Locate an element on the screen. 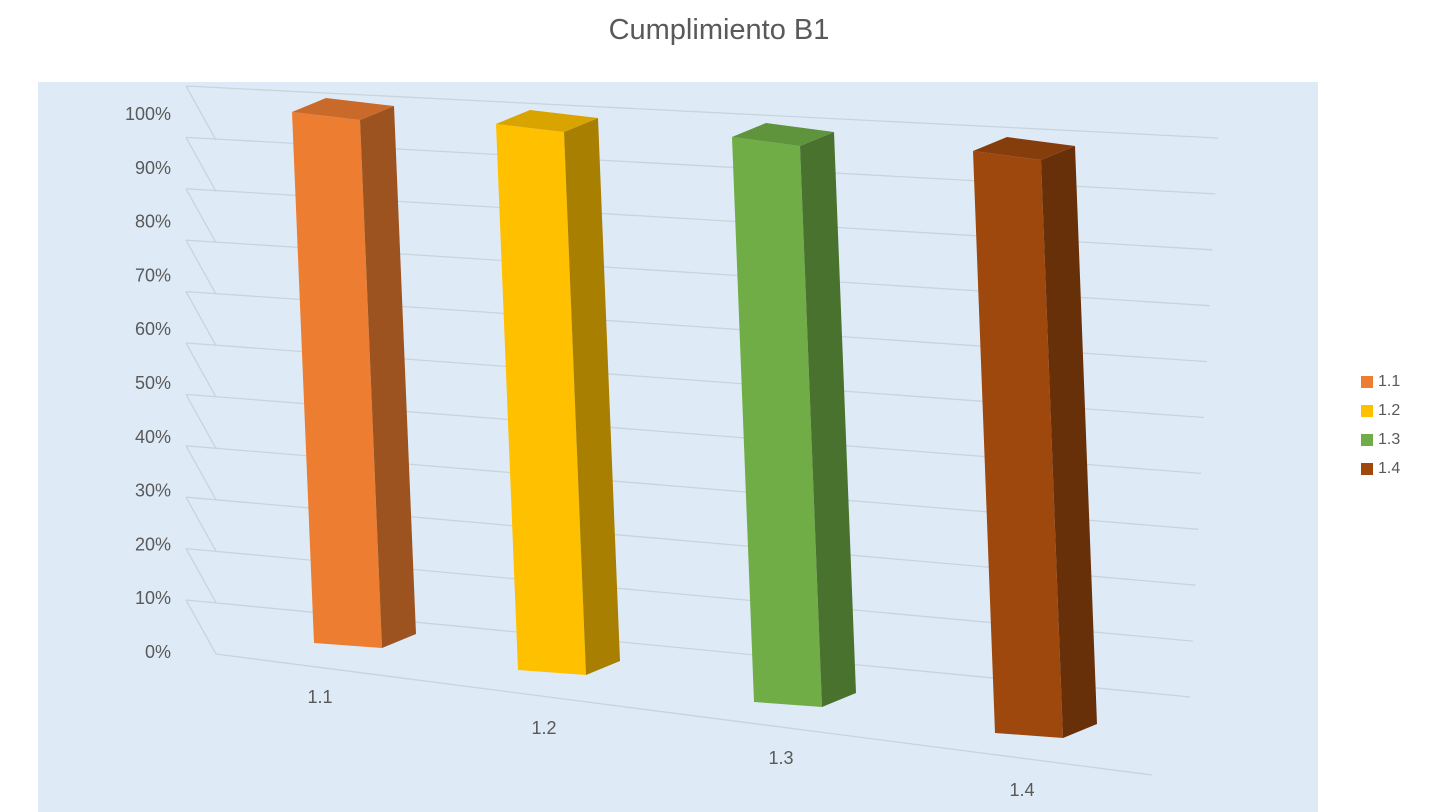 The height and width of the screenshot is (812, 1438). gridline is located at coordinates (702, 112).